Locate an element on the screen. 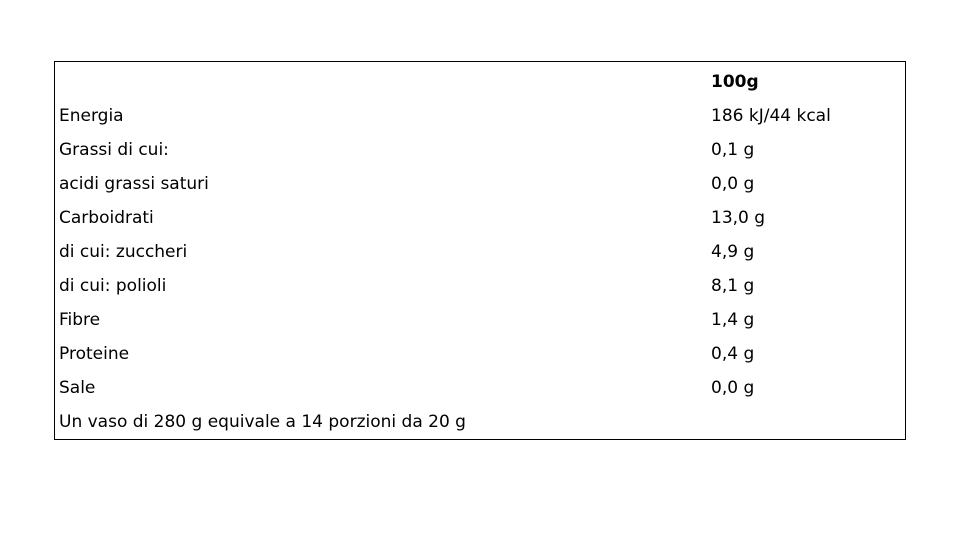  table-row: Proteine 0,4 g is located at coordinates (479, 354).